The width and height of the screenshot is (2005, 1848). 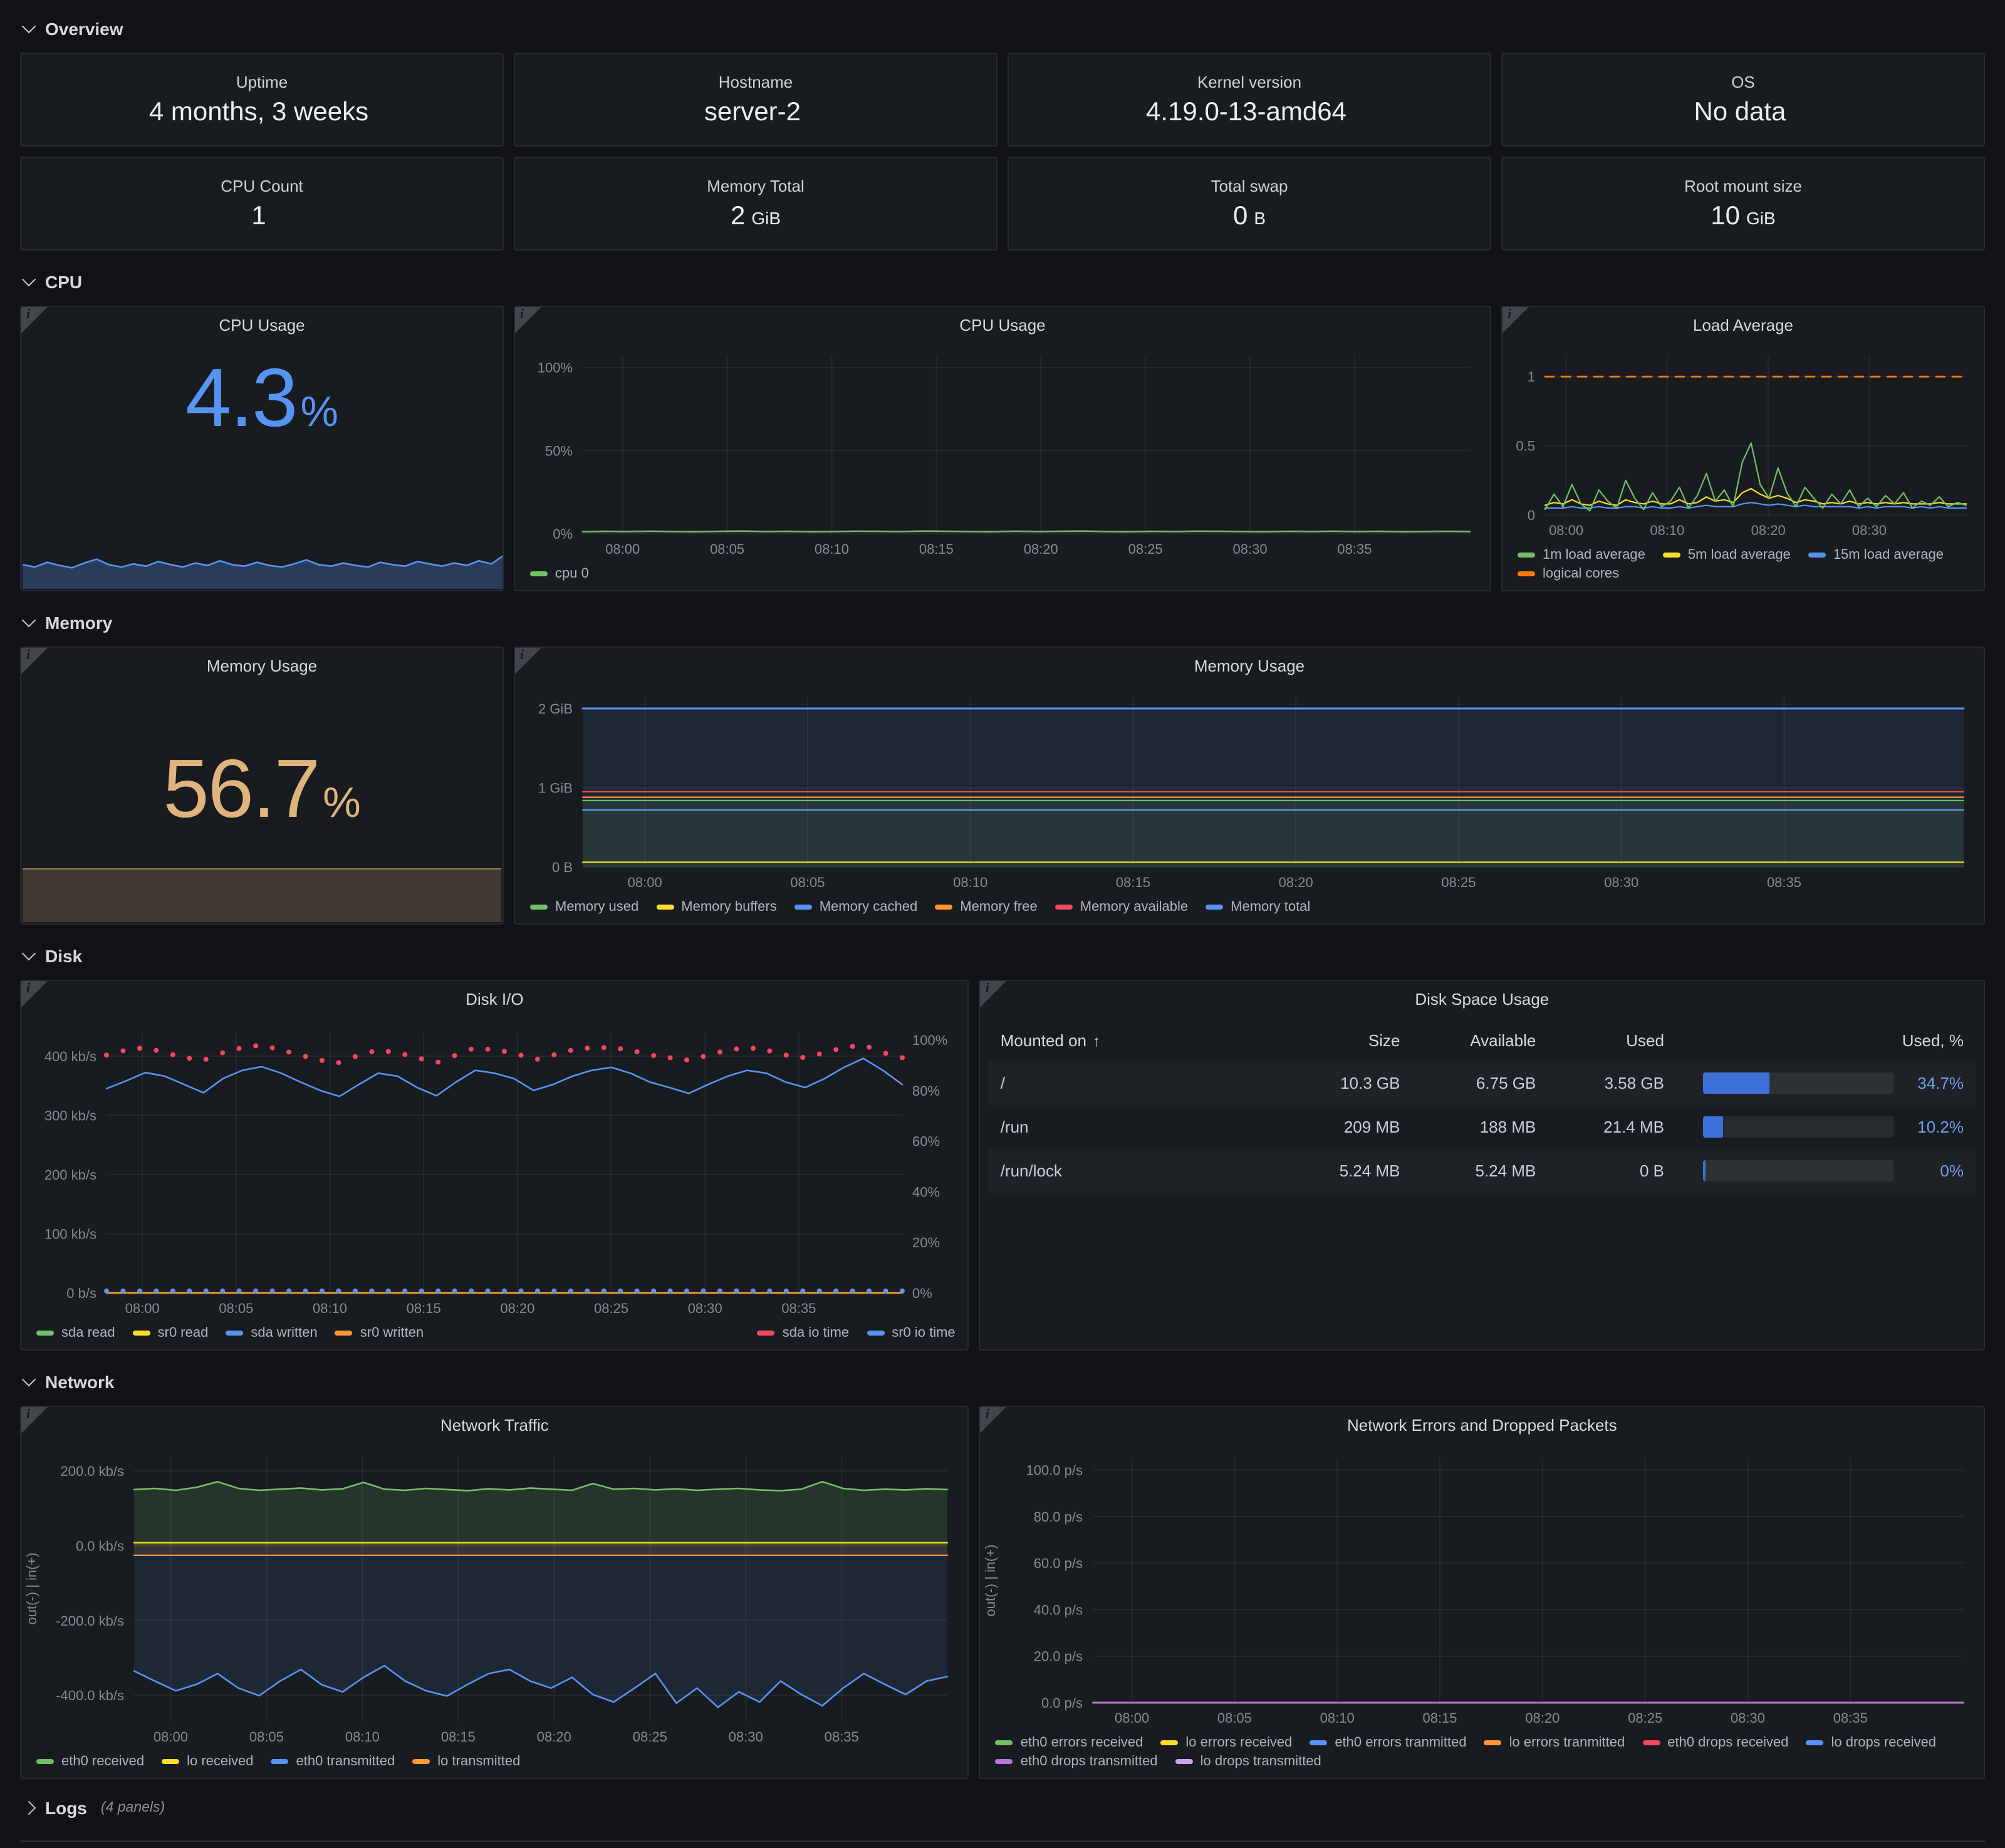 What do you see at coordinates (1743, 100) in the screenshot?
I see `stat-os: OS No data` at bounding box center [1743, 100].